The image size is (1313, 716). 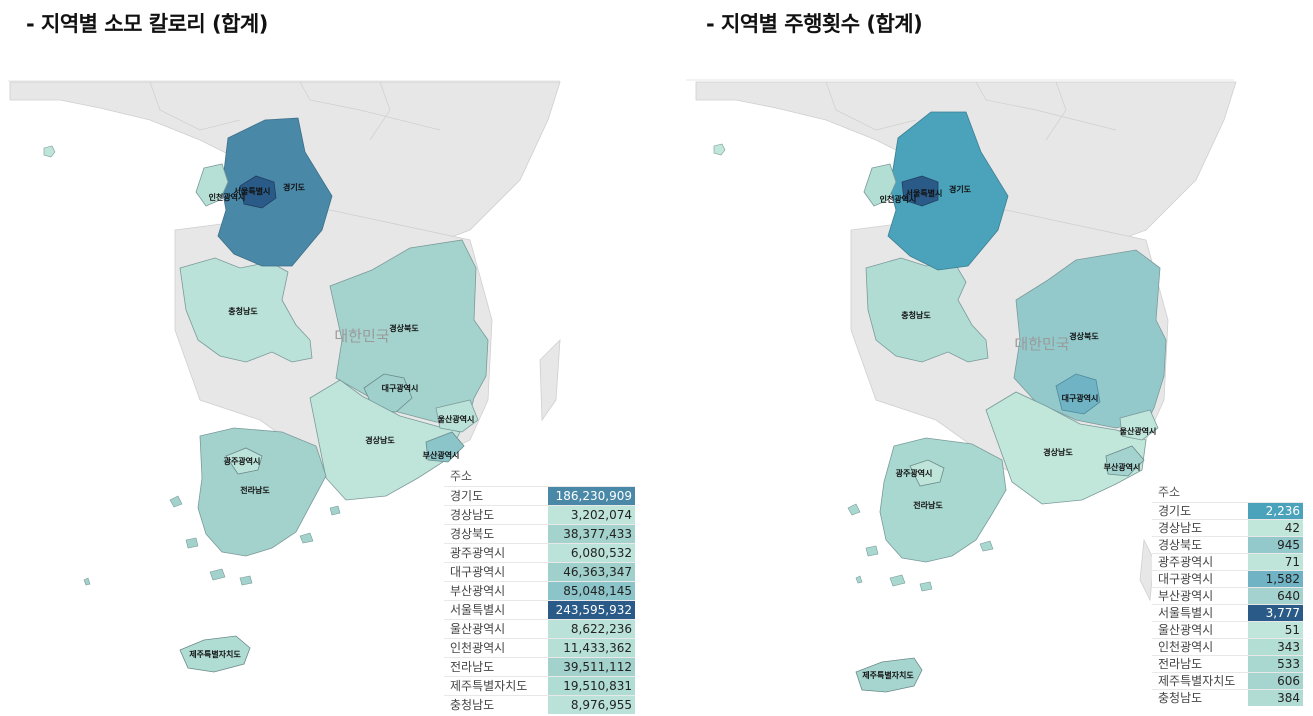 I want to click on legend-row: 경상북도 38,377,433, so click(x=539, y=533).